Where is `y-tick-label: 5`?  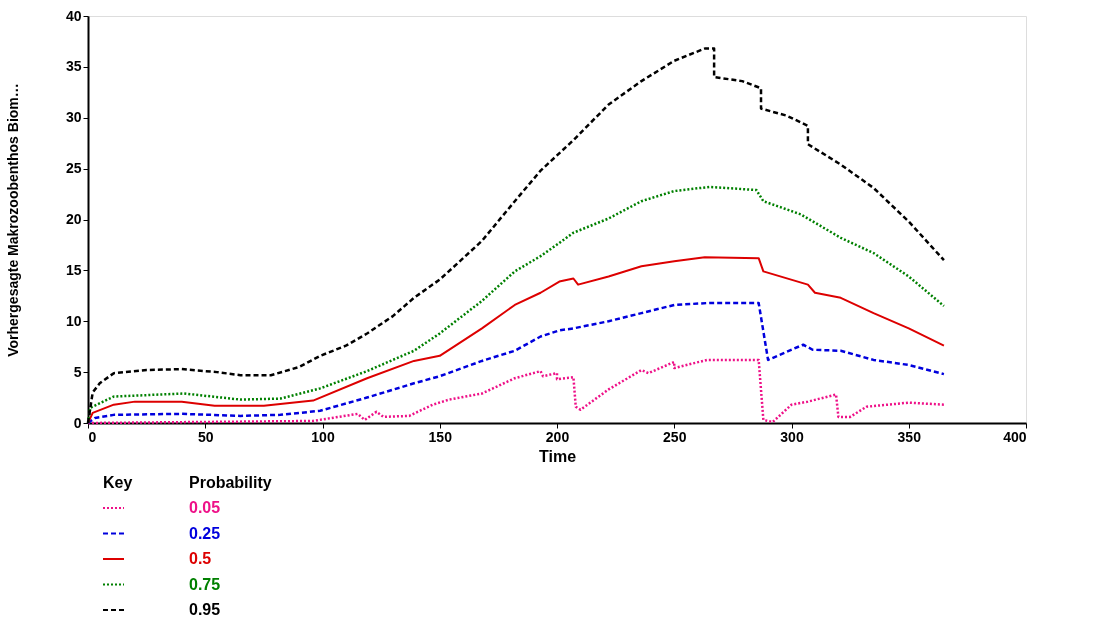
y-tick-label: 5 is located at coordinates (77, 371).